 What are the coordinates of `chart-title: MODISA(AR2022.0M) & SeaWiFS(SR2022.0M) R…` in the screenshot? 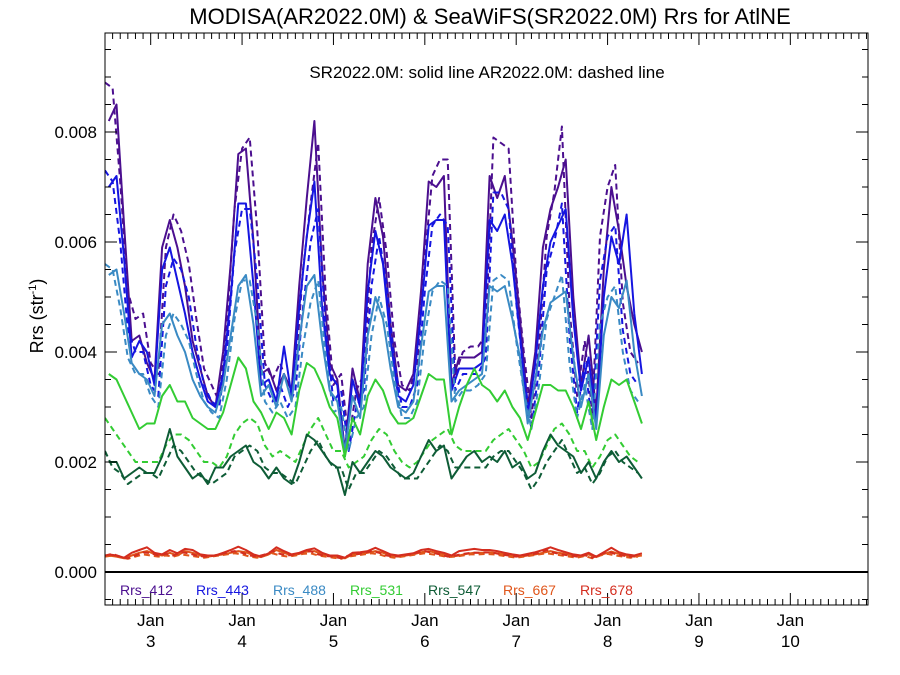 It's located at (490, 16).